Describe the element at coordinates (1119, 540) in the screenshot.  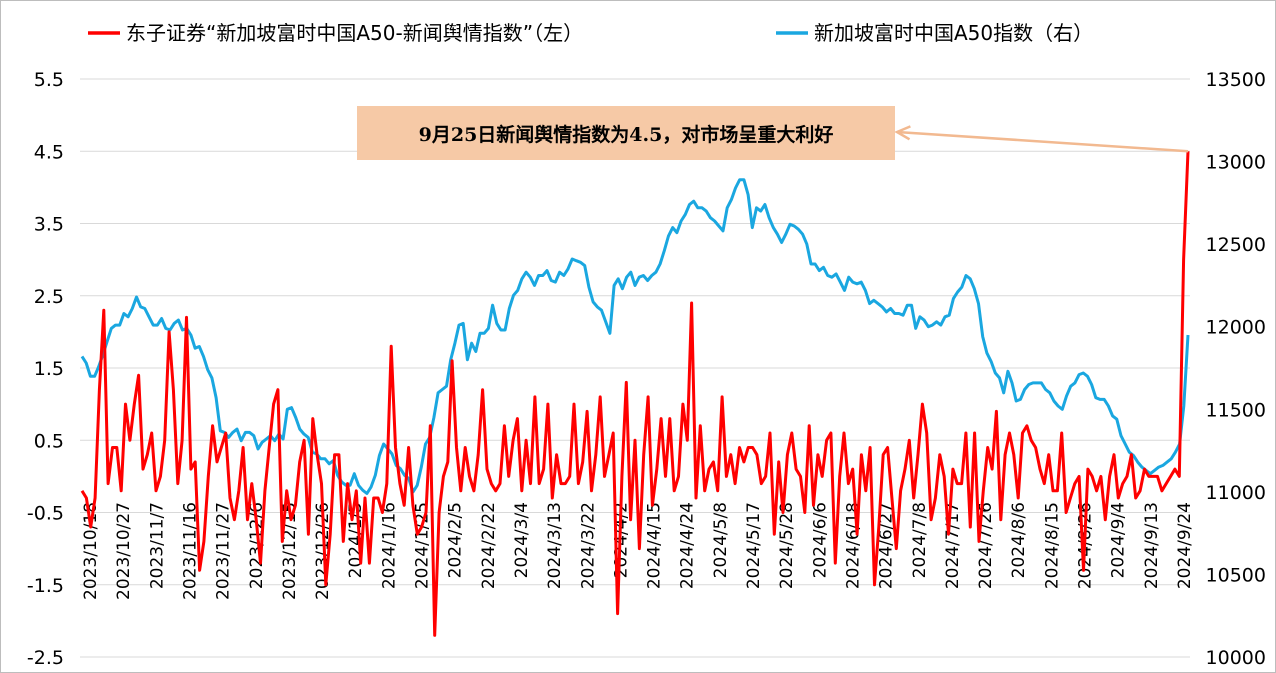
I see `x-tick-label: 2024/9/4` at that location.